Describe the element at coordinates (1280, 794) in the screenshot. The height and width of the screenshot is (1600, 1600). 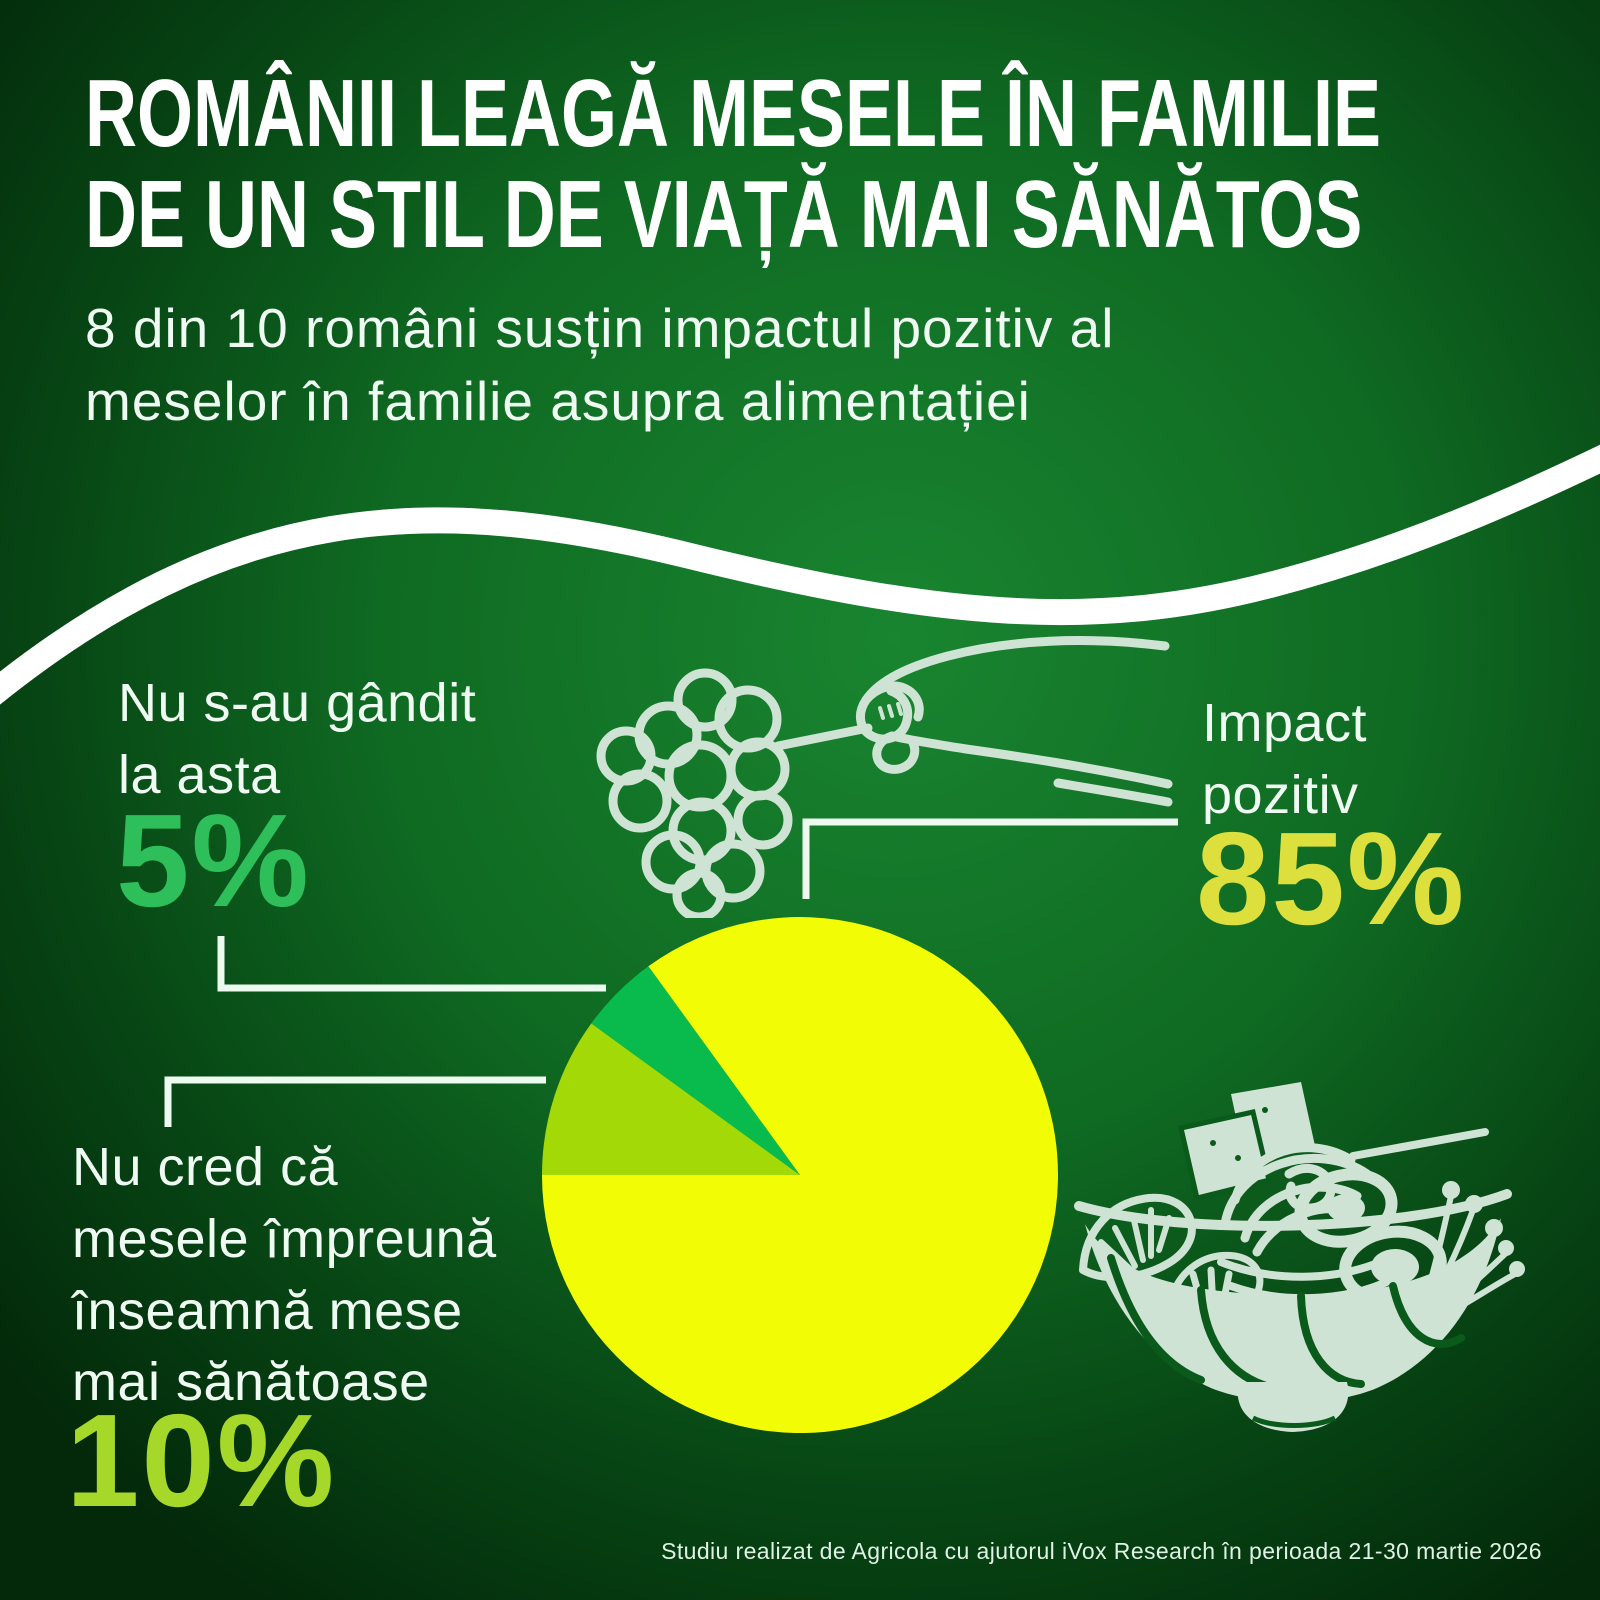
I see `callout-positive-line-2: pozitiv` at that location.